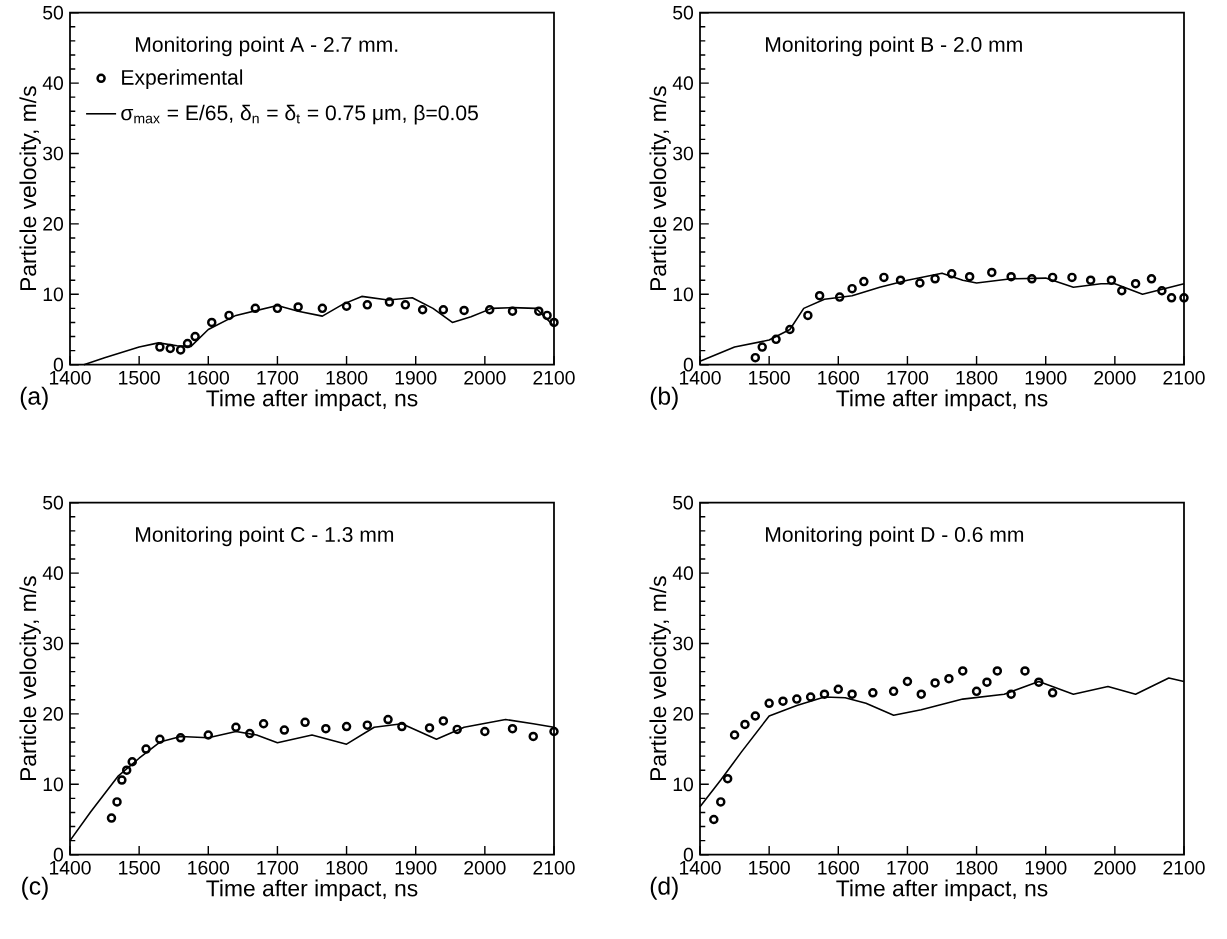 This screenshot has width=1227, height=939. Describe the element at coordinates (299, 115) in the screenshot. I see `legend-label: σ$_{max}$ = E/65, δ$_{n}$ = δ$_{t}$ = 0.75 μm, β=0.05` at that location.